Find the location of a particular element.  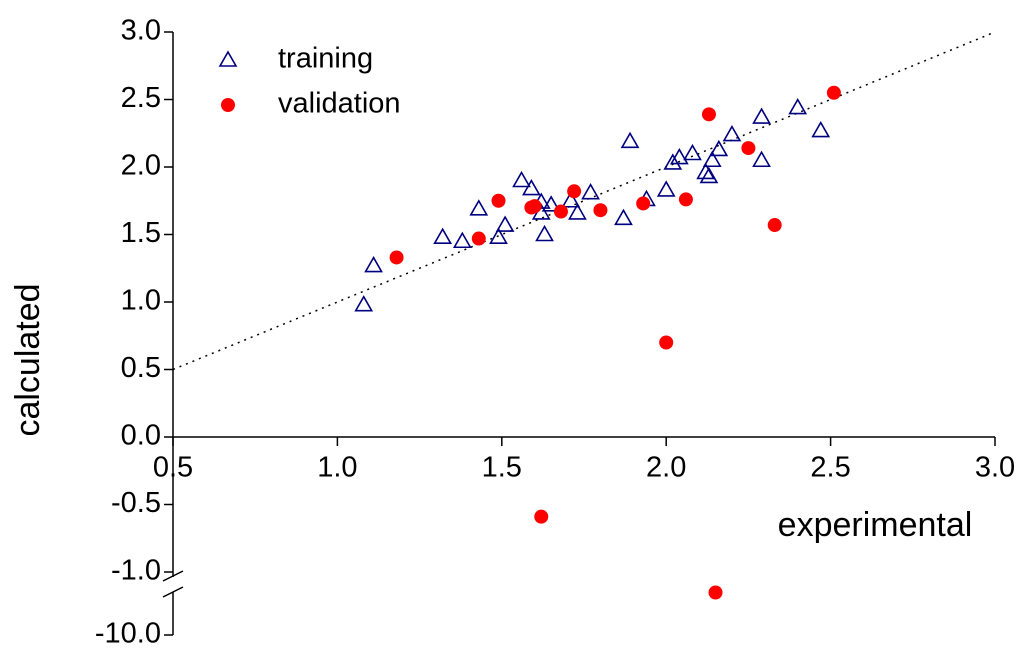

x-tick-label: 2.0 is located at coordinates (666, 468).